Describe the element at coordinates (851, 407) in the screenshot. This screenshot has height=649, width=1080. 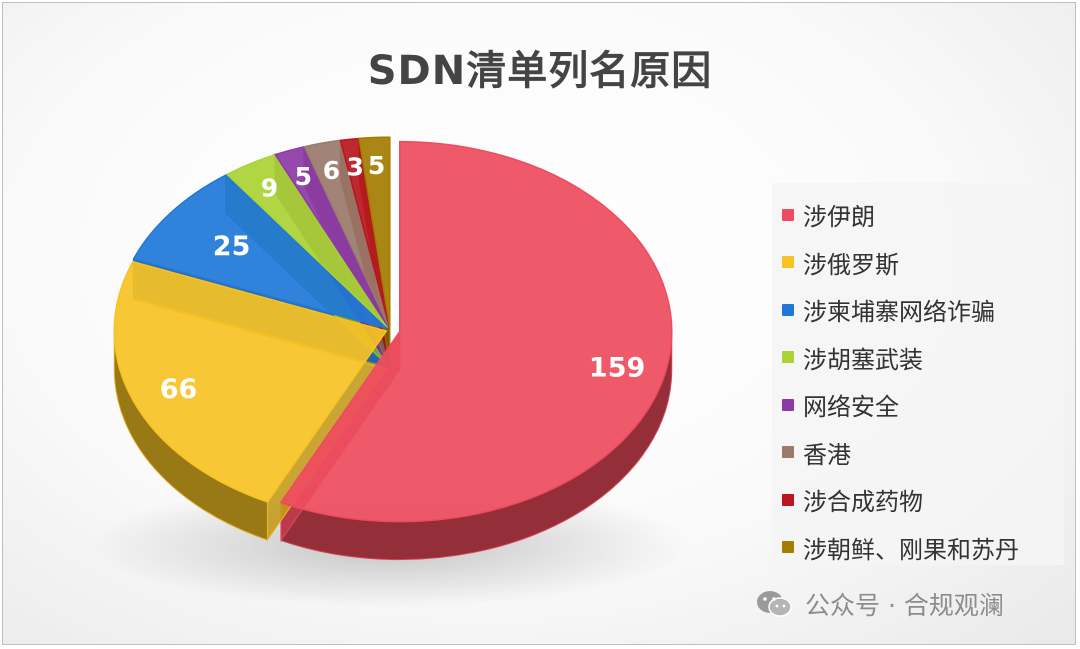
I see `legend-label: 网络安全` at that location.